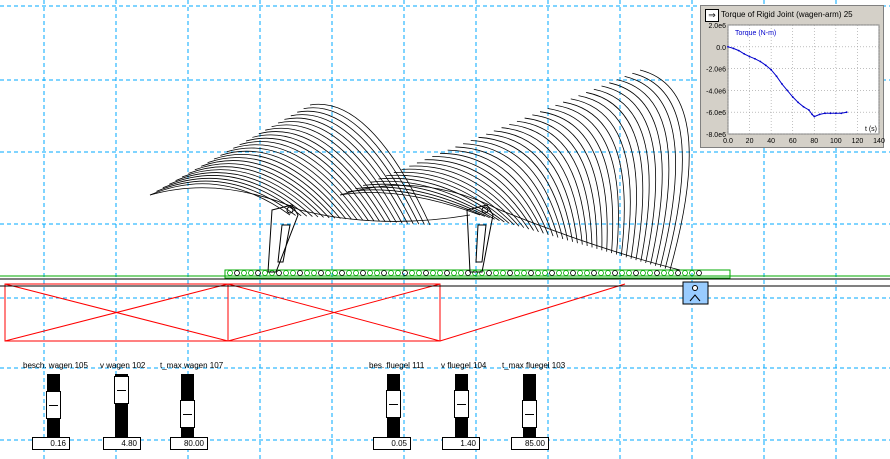 This screenshot has height=459, width=890. I want to click on slider-besch-wagen, so click(53, 406).